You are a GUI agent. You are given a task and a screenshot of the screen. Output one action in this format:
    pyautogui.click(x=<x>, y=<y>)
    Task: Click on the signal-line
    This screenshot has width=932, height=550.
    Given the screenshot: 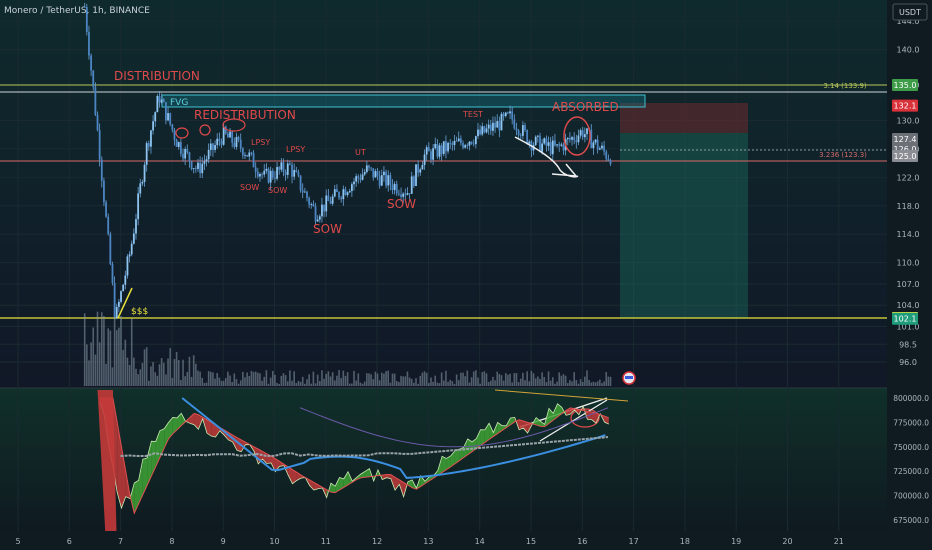 What is the action you would take?
    pyautogui.click(x=354, y=456)
    